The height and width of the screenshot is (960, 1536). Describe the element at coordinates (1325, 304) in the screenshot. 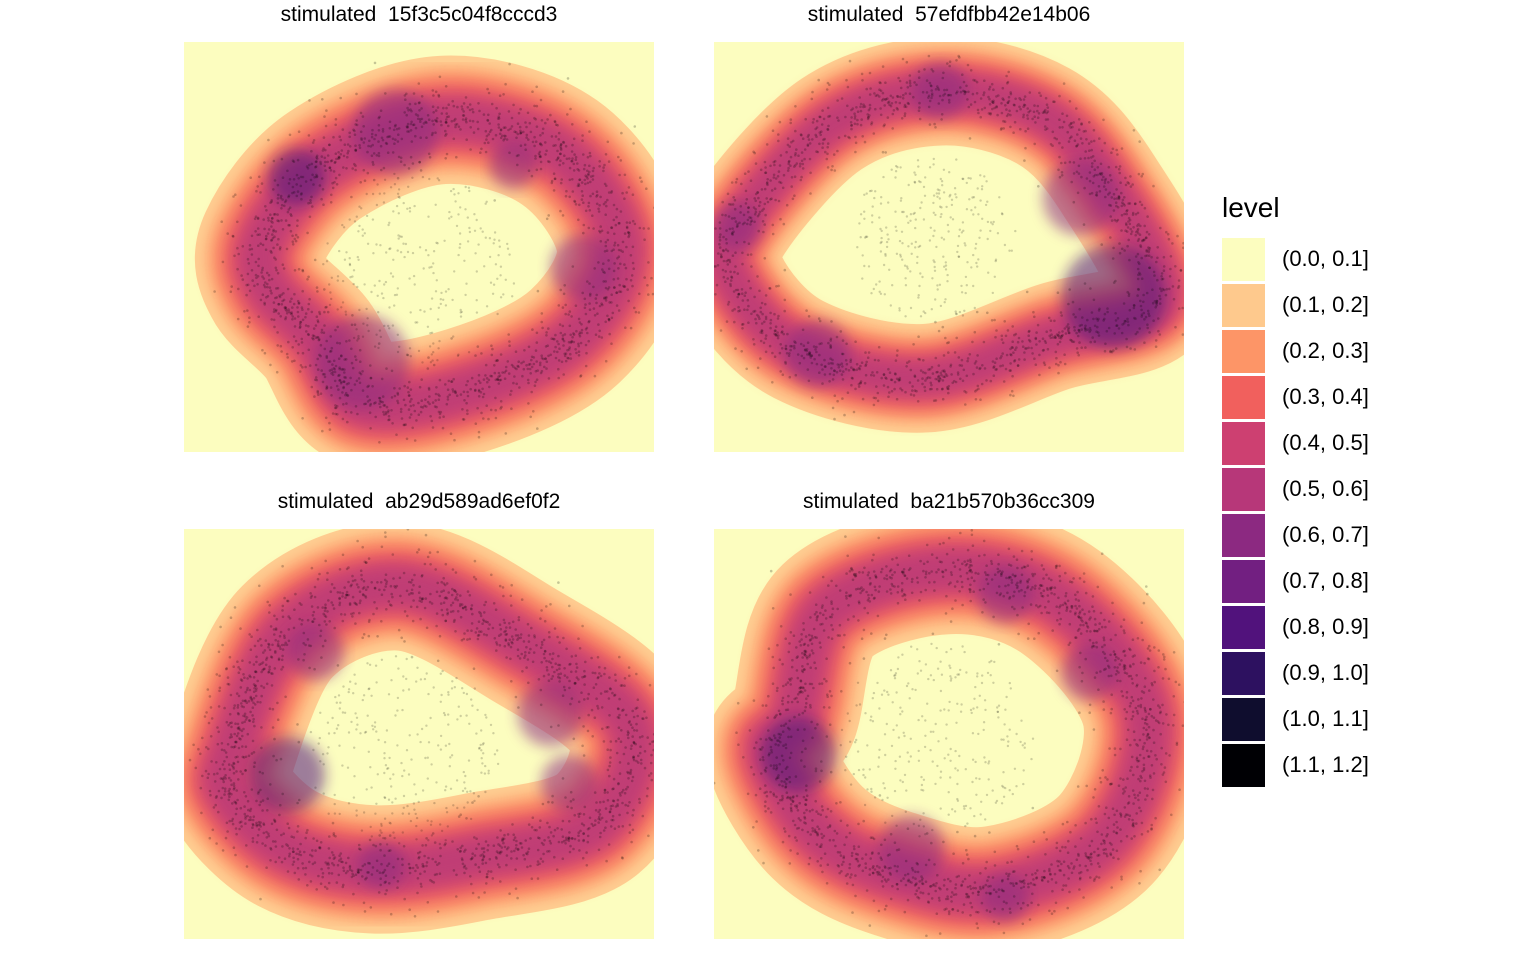

I see `legend-label: (0.1, 0.2]` at that location.